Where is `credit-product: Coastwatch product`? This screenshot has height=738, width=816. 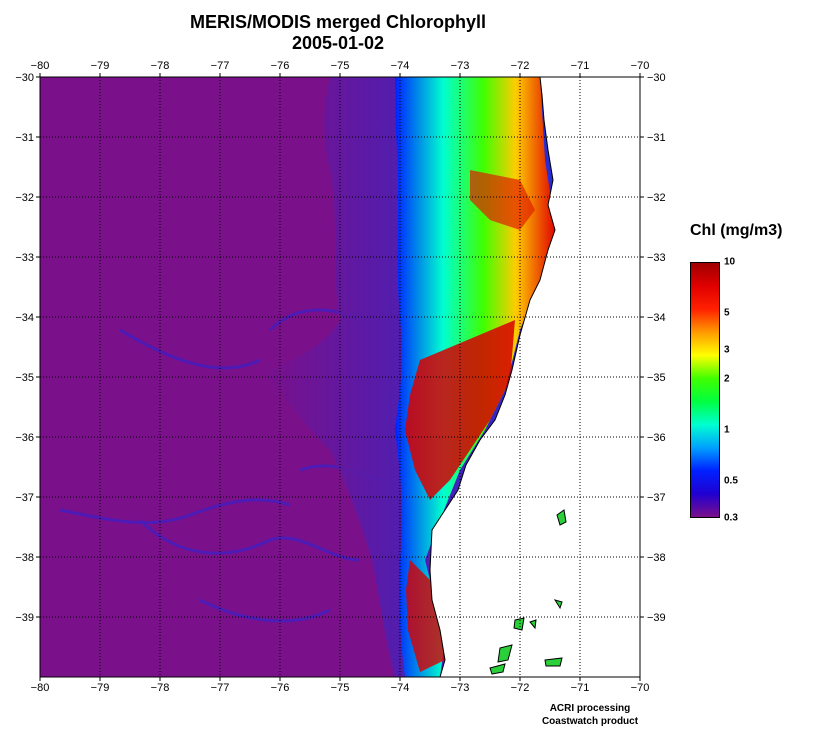 credit-product: Coastwatch product is located at coordinates (590, 721).